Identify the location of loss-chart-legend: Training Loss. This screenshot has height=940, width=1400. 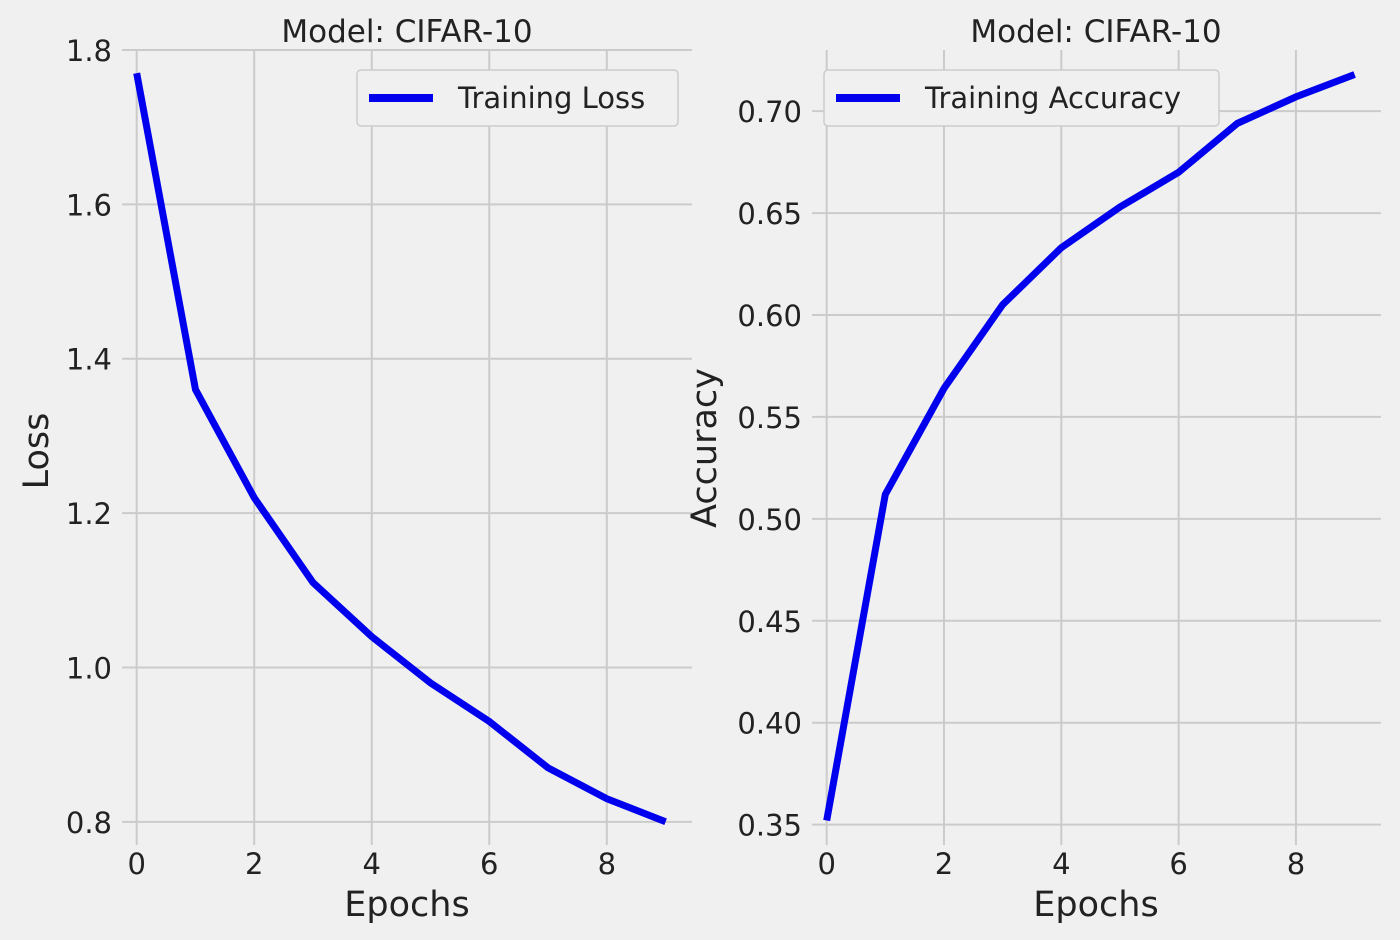
(517, 98).